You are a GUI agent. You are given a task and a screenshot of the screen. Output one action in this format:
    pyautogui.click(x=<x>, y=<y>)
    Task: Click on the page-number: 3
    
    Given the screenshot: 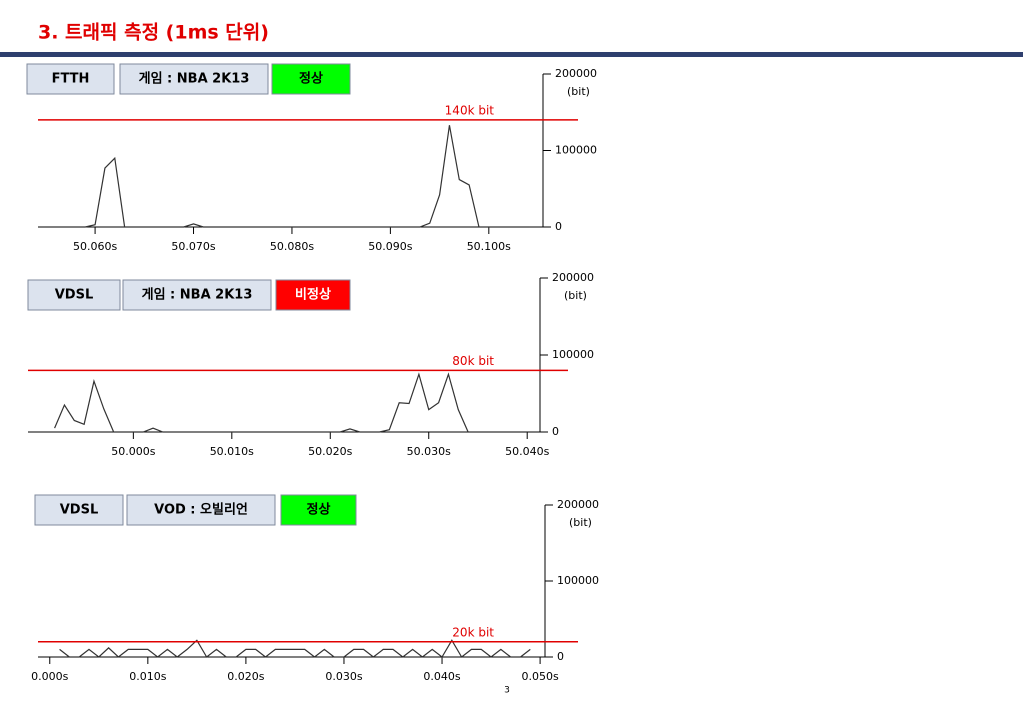 What is the action you would take?
    pyautogui.click(x=507, y=691)
    